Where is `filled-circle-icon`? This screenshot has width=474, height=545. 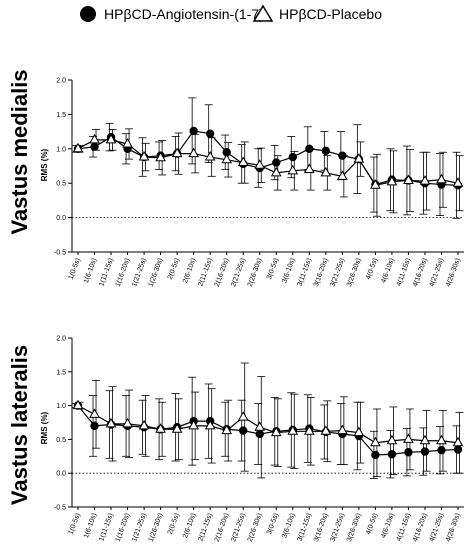
filled-circle-icon is located at coordinates (88, 14).